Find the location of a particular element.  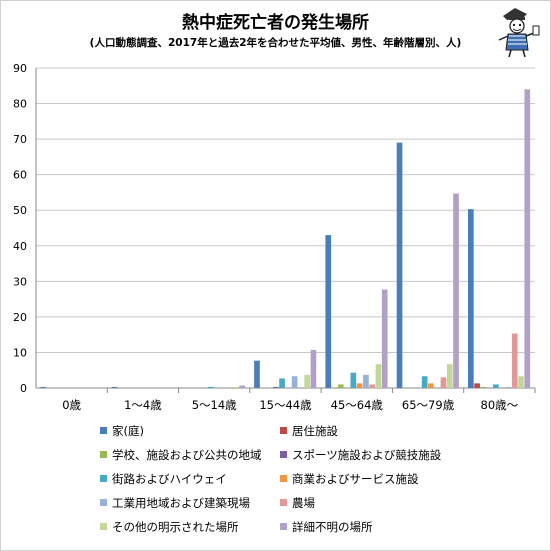

y-tick-label: 10 is located at coordinates (20, 352).